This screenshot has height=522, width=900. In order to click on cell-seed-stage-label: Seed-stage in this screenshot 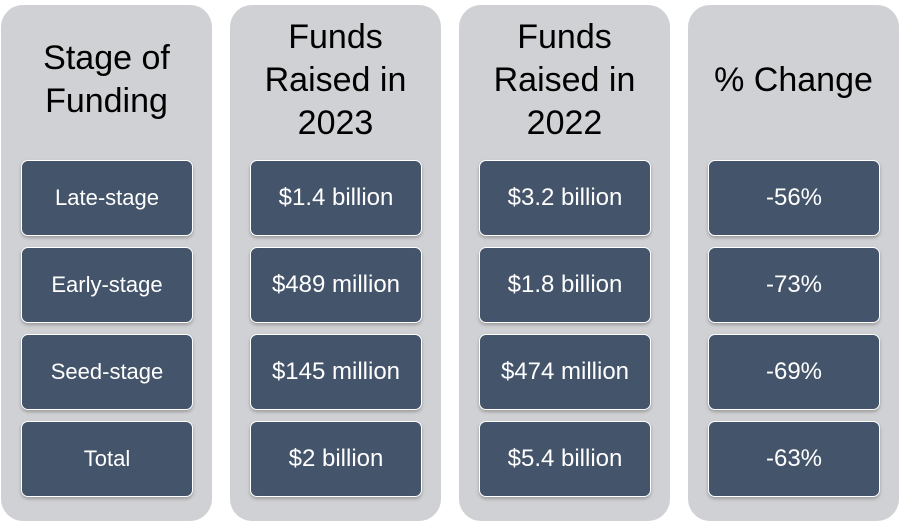, I will do `click(107, 372)`.